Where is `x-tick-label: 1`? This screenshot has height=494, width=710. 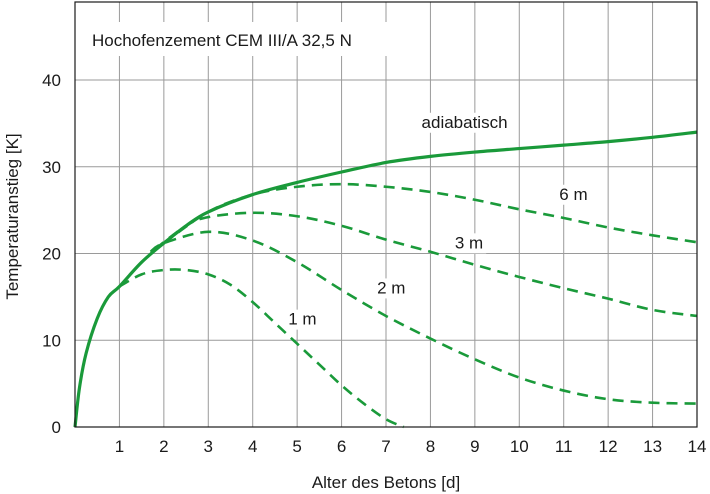 x-tick-label: 1 is located at coordinates (119, 446).